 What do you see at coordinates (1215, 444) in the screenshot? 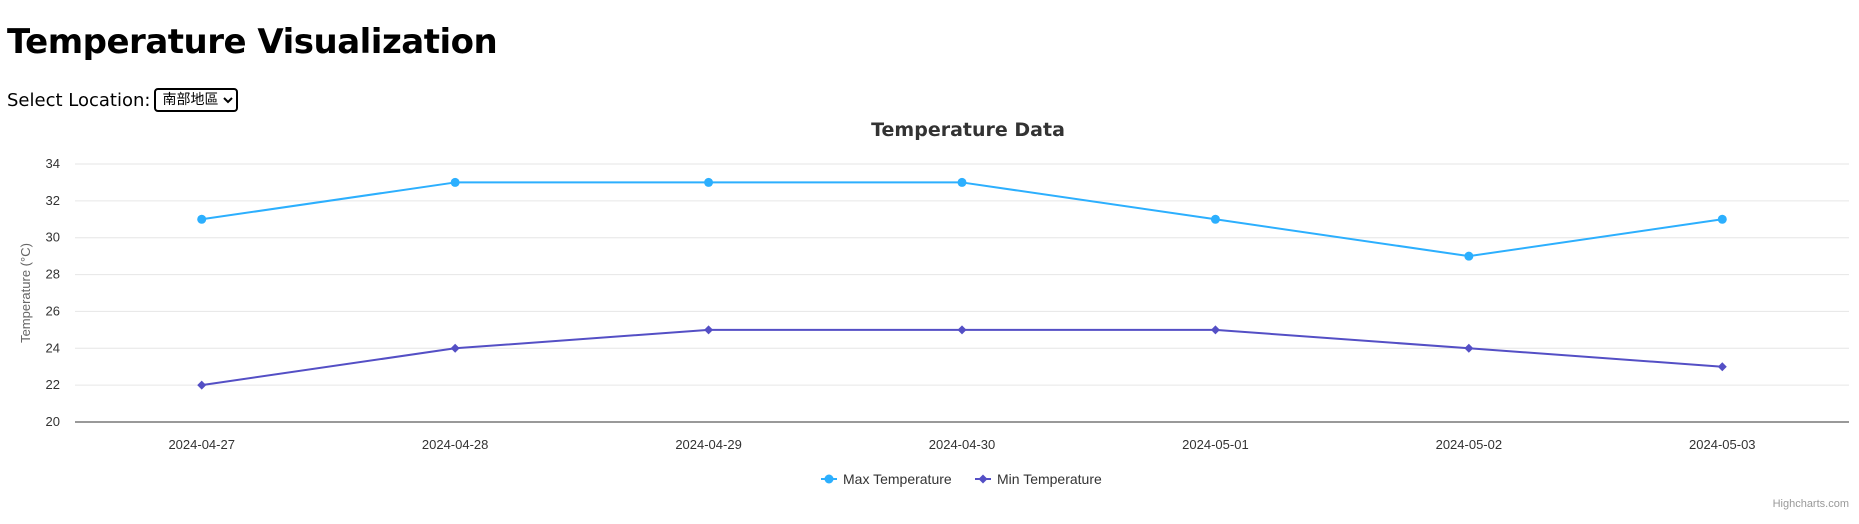
I see `x-tick-label: 2024-05-01` at bounding box center [1215, 444].